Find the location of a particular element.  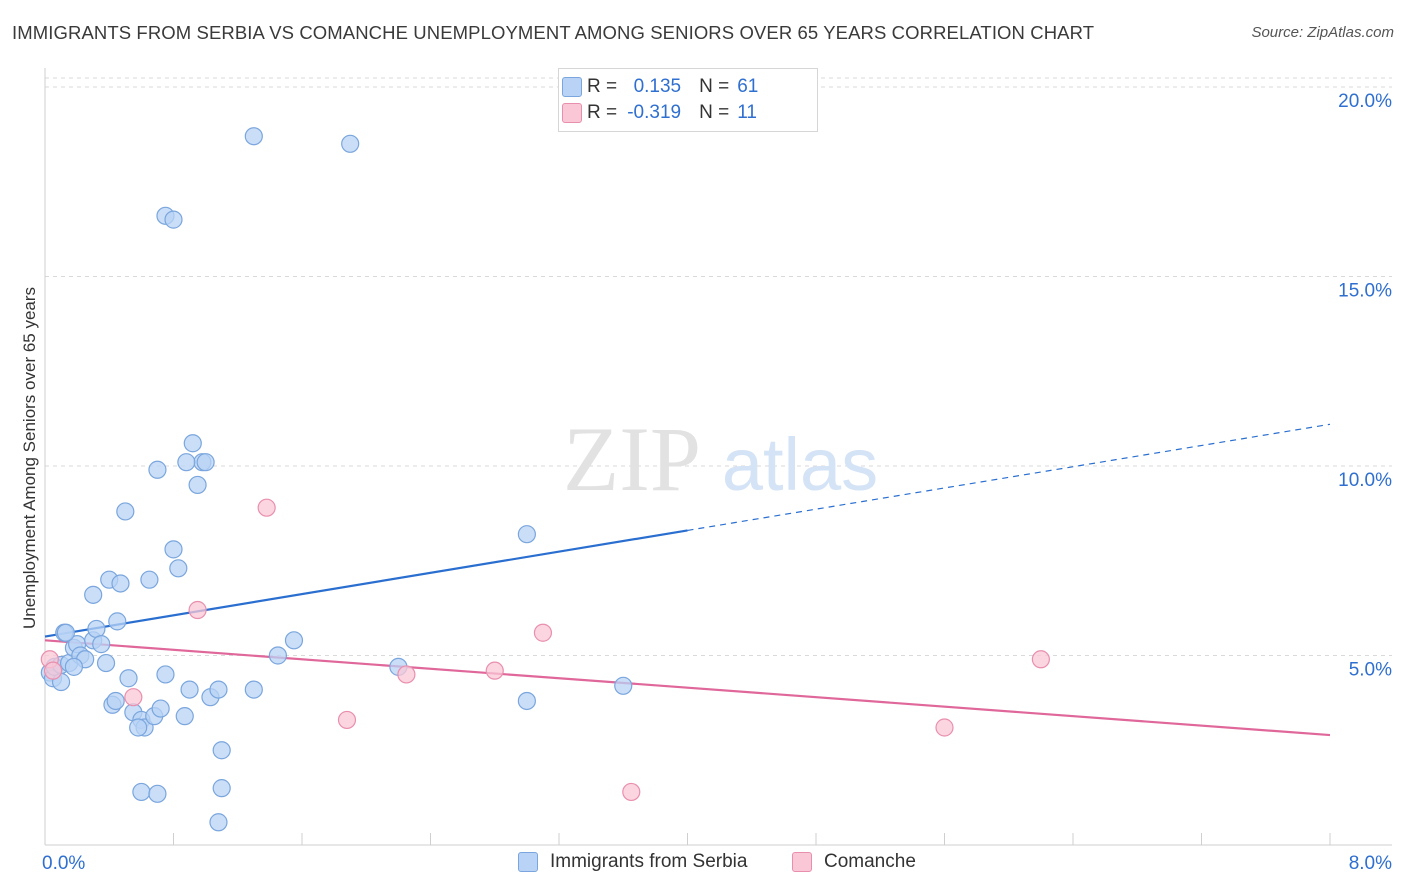

legend-row-comanche: R = -0.319 N = 11 is located at coordinates (659, 113).